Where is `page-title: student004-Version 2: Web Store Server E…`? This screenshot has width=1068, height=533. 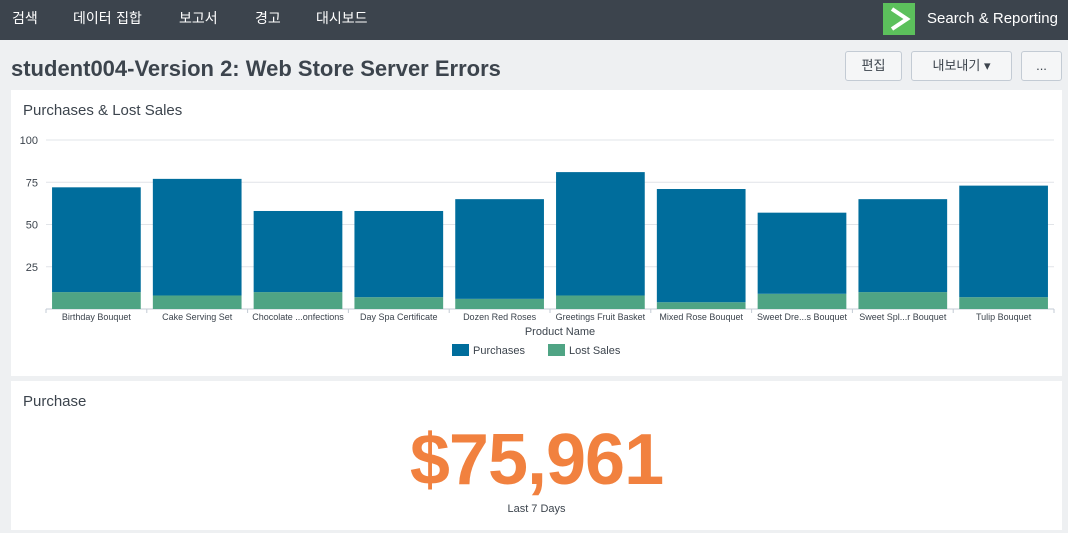 page-title: student004-Version 2: Web Store Server E… is located at coordinates (256, 68).